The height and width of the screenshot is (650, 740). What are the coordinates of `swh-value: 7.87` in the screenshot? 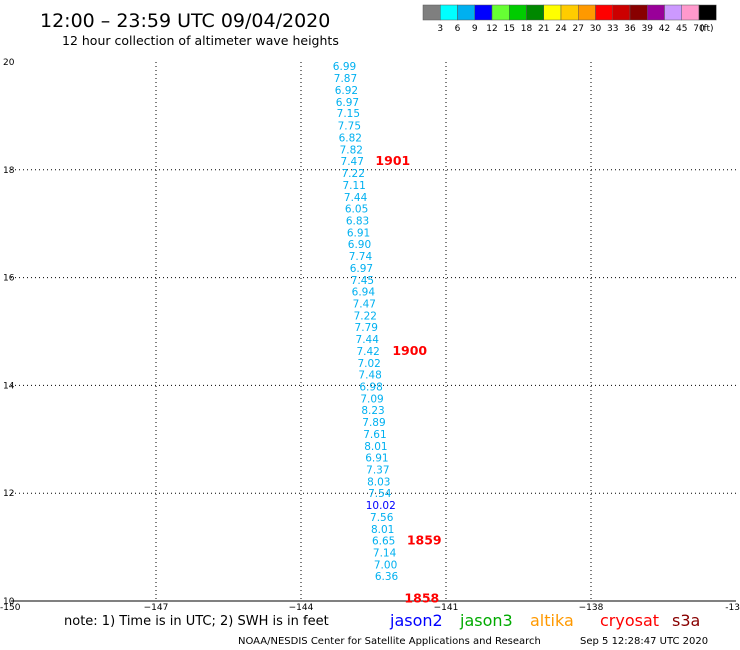 It's located at (345, 79).